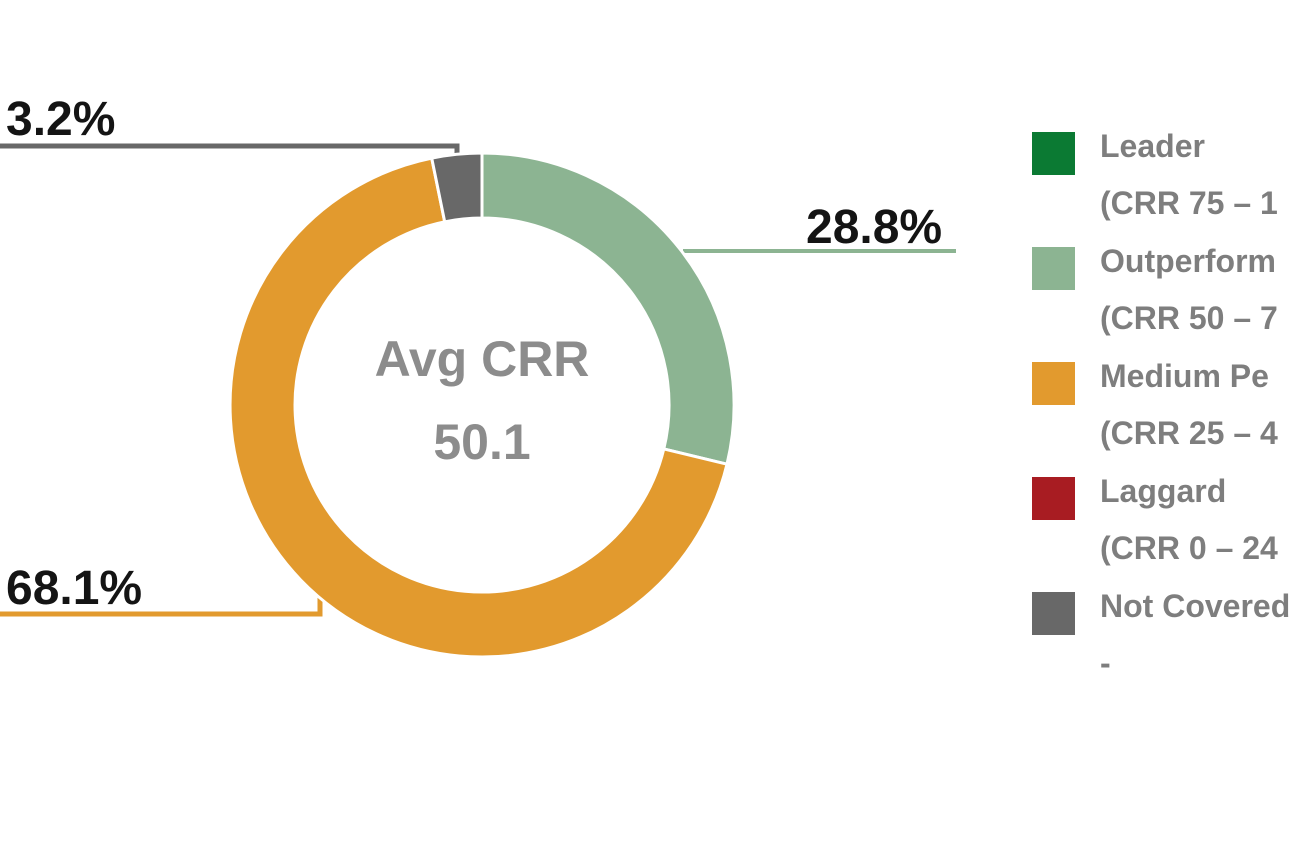 The image size is (1290, 860). Describe the element at coordinates (874, 227) in the screenshot. I see `slice-label-outperform: 28.8%` at that location.